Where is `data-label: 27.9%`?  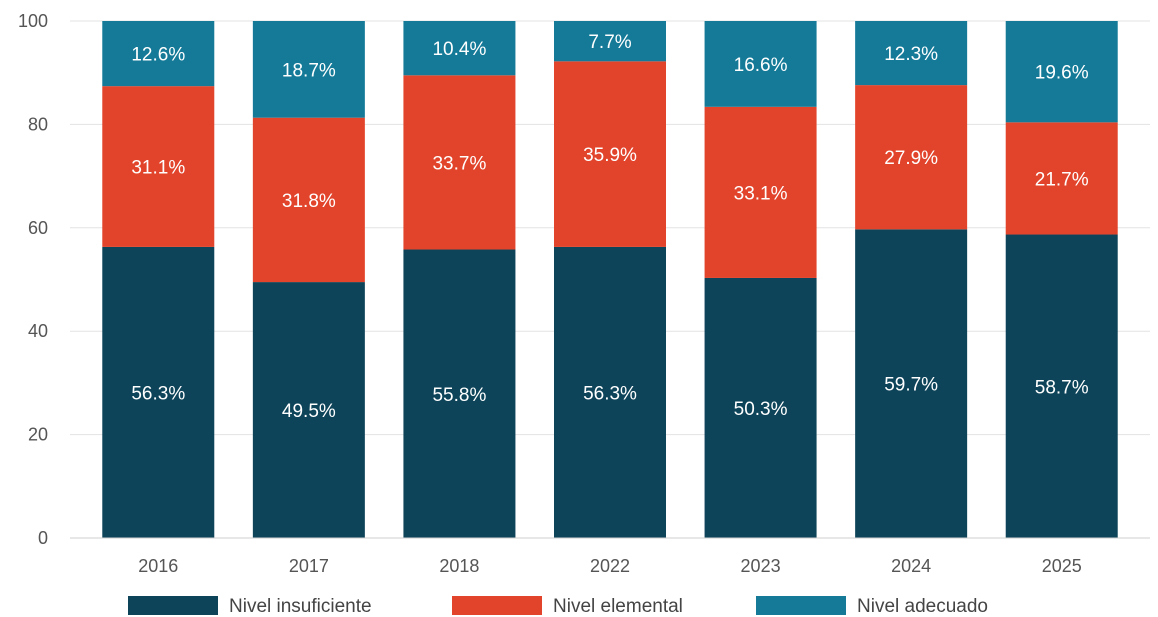
data-label: 27.9% is located at coordinates (911, 158).